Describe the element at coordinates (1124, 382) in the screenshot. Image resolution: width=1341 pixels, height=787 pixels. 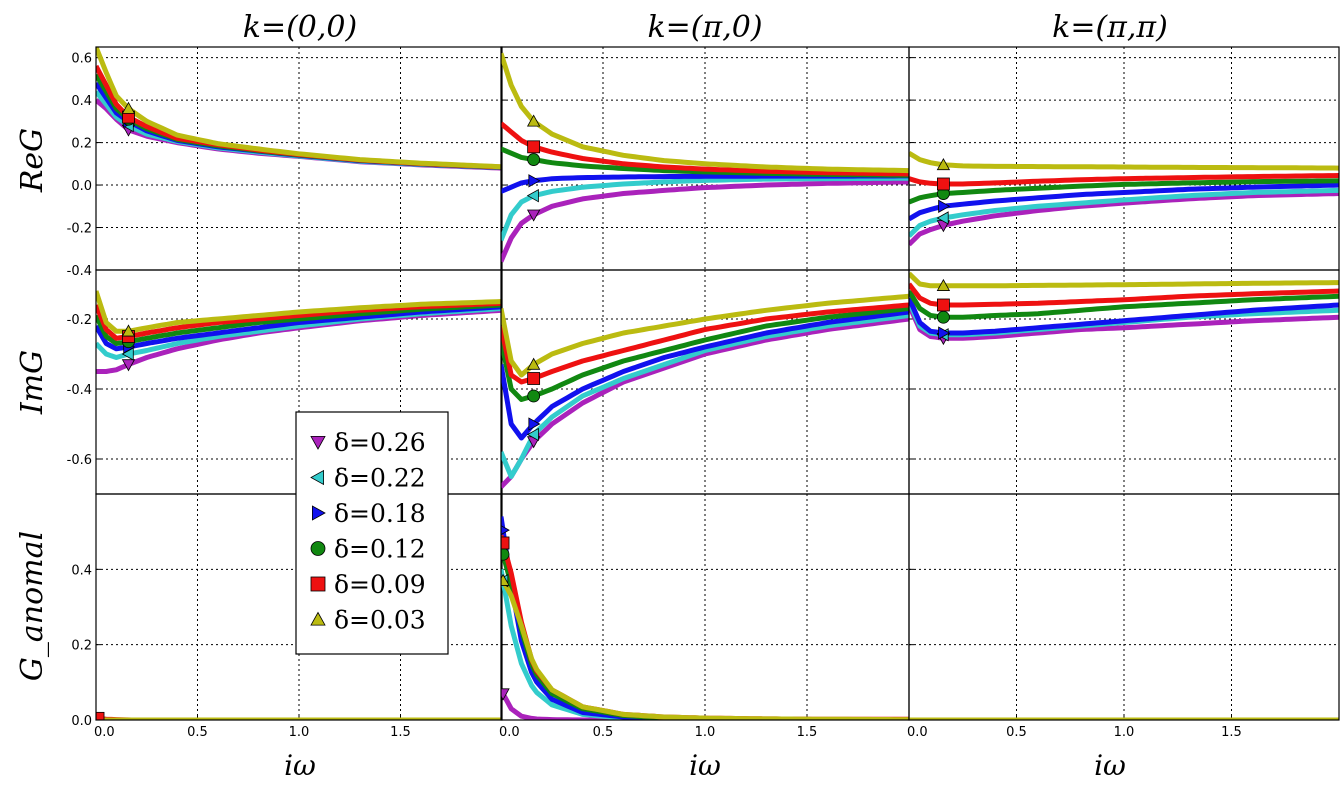
I see `panel-r1-c2` at that location.